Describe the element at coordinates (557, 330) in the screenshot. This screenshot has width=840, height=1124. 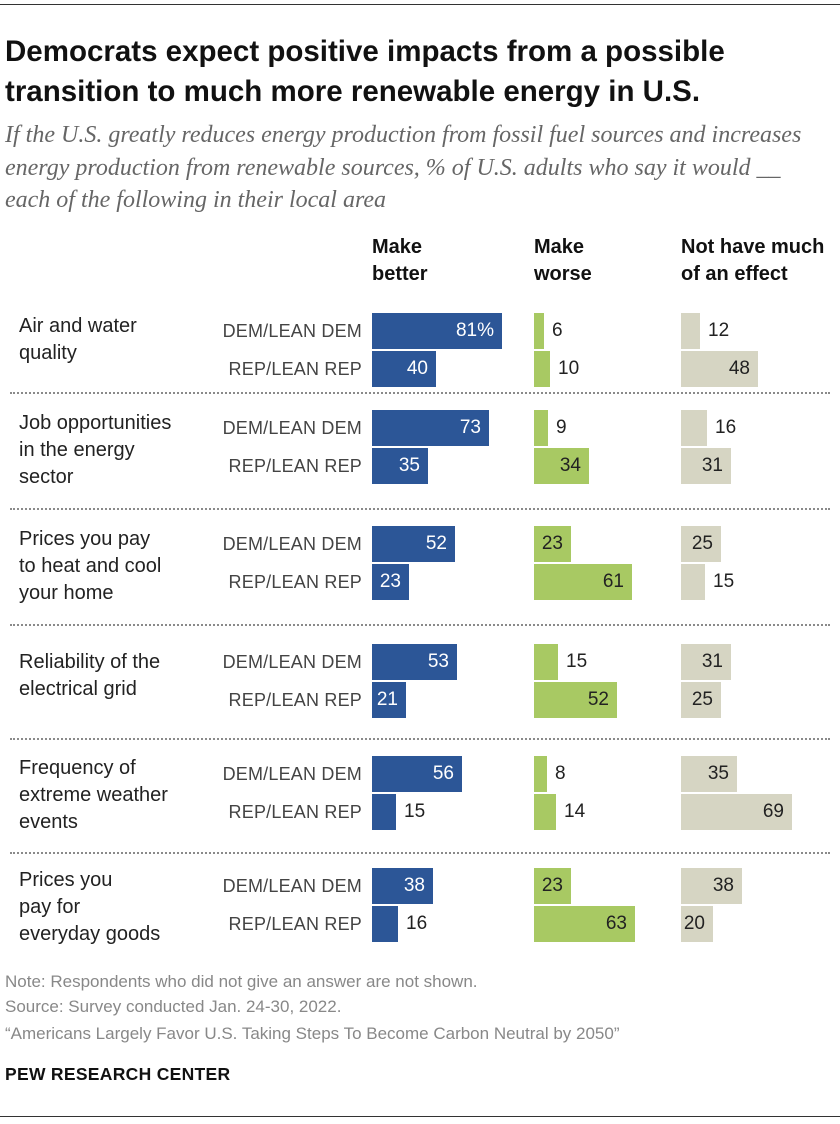
I see `data-label: 6` at that location.